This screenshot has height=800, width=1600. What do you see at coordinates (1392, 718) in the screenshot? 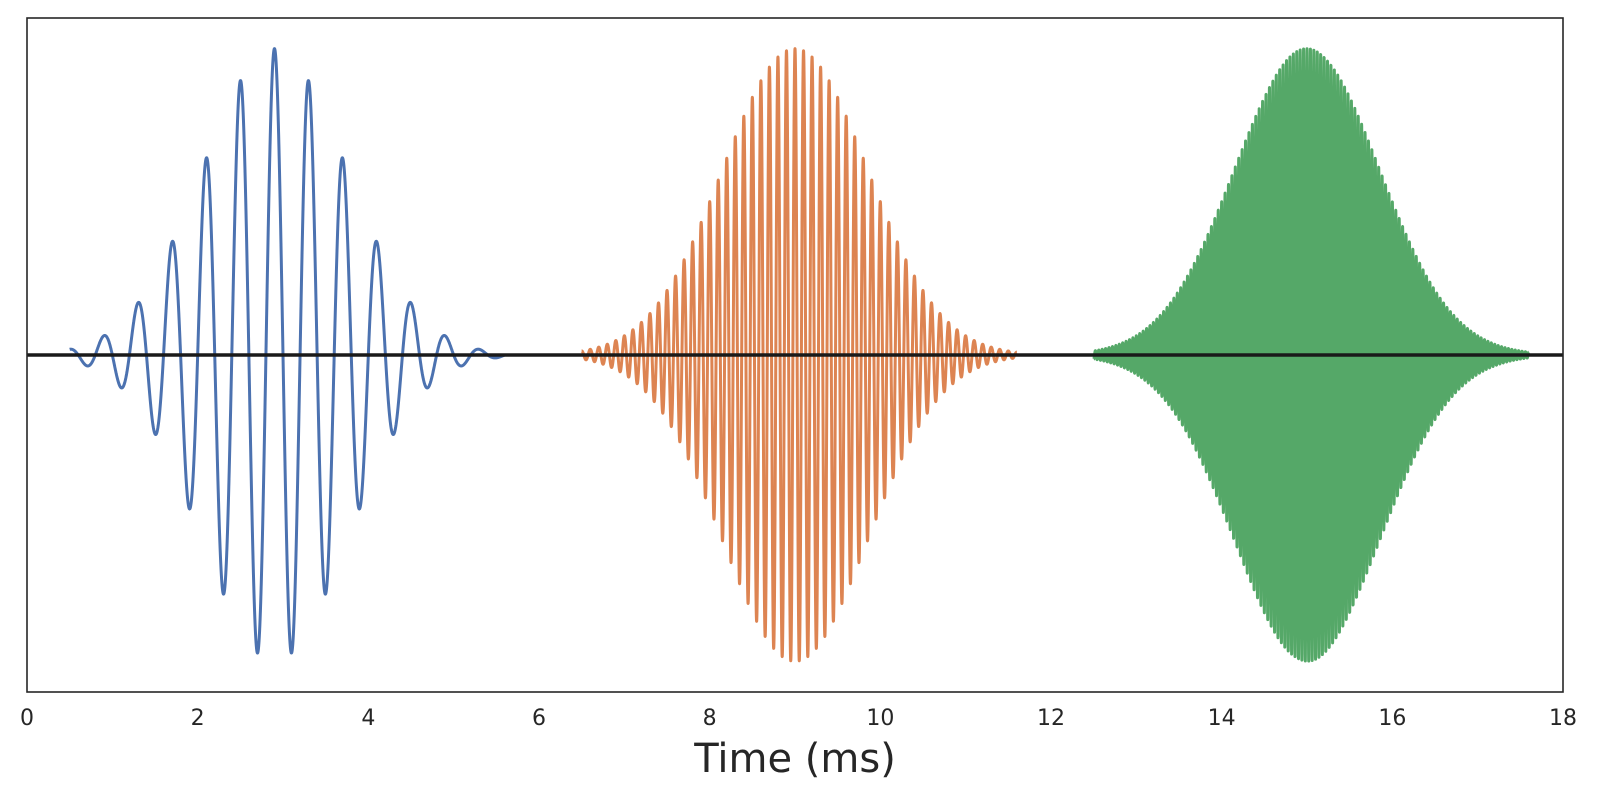
I see `x-tick-label: 16` at bounding box center [1392, 718].